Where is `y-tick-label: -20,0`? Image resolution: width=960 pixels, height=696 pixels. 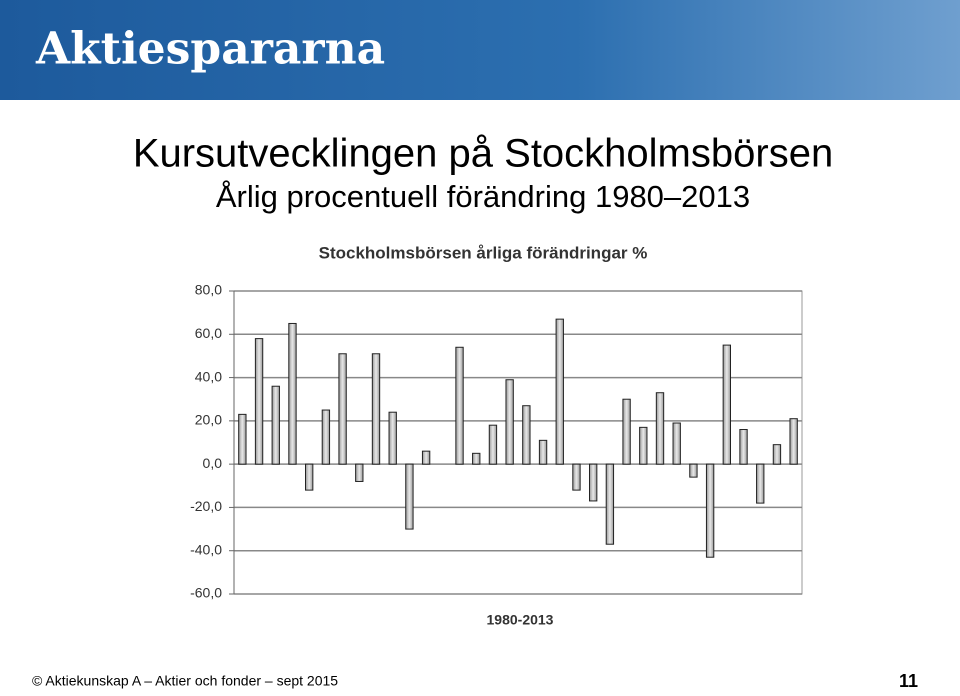 y-tick-label: -20,0 is located at coordinates (206, 506).